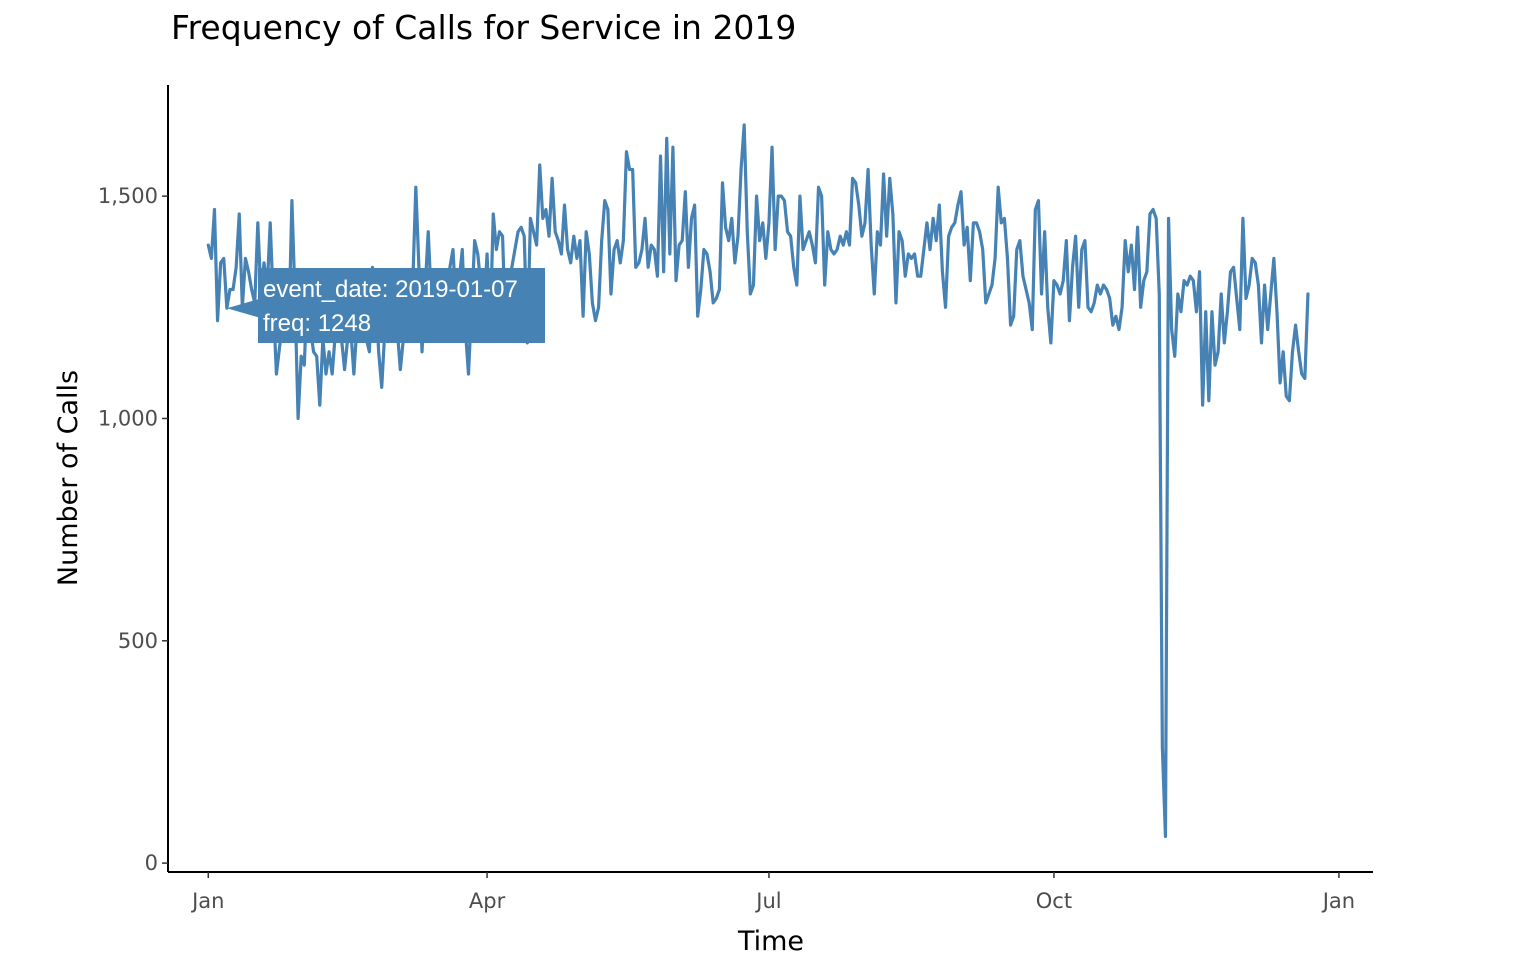 Image resolution: width=1530 pixels, height=968 pixels. What do you see at coordinates (770, 941) in the screenshot?
I see `x-axis-title: Time` at bounding box center [770, 941].